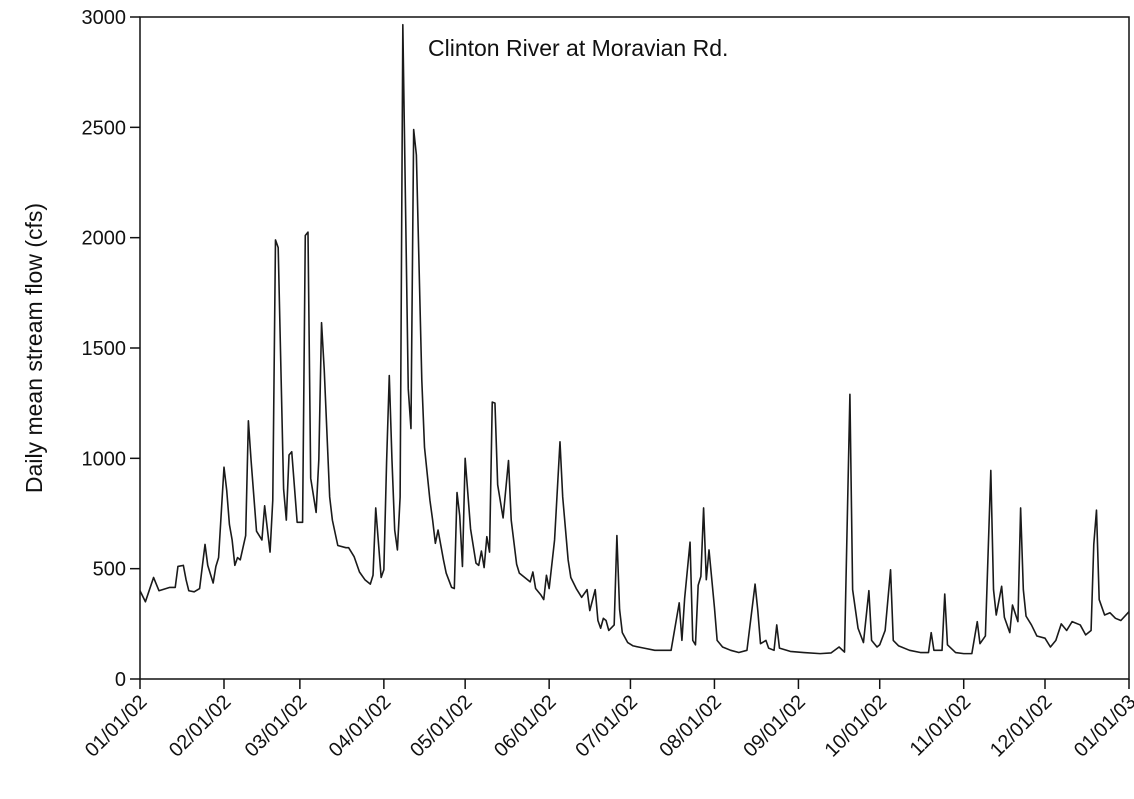 This screenshot has height=799, width=1134. I want to click on x-tick-label: 12/01/02, so click(1021, 726).